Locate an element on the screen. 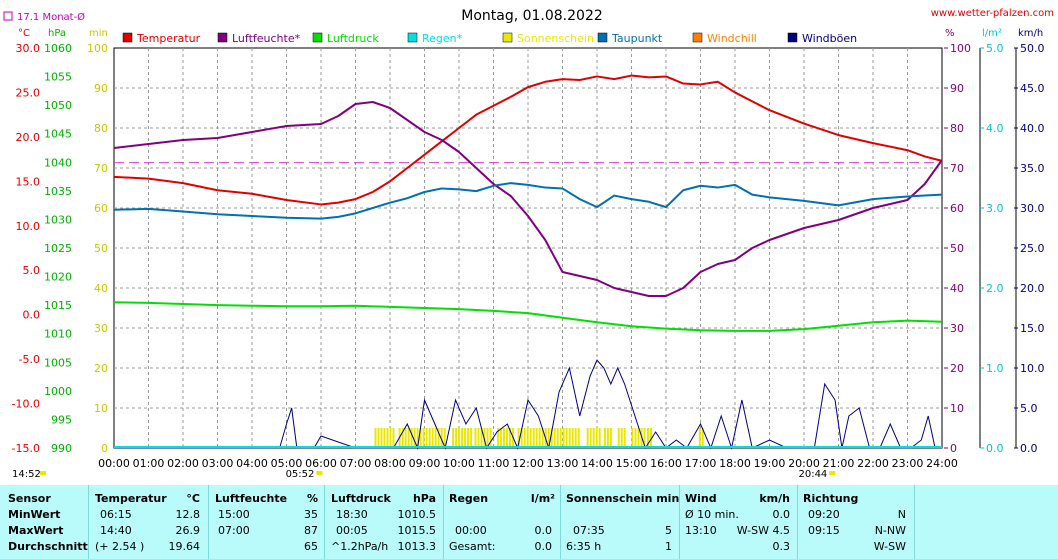 Image resolution: width=1058 pixels, height=559 pixels. tick-label-right-sunshine_pct: 30 is located at coordinates (957, 328).